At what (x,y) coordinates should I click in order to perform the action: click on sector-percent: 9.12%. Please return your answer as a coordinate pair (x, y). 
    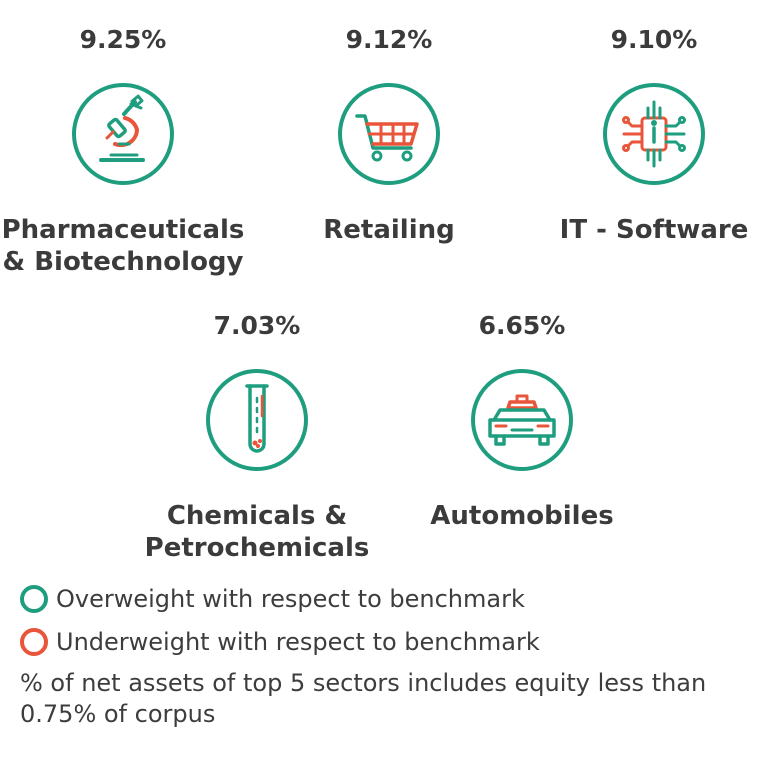
    Looking at the image, I should click on (389, 39).